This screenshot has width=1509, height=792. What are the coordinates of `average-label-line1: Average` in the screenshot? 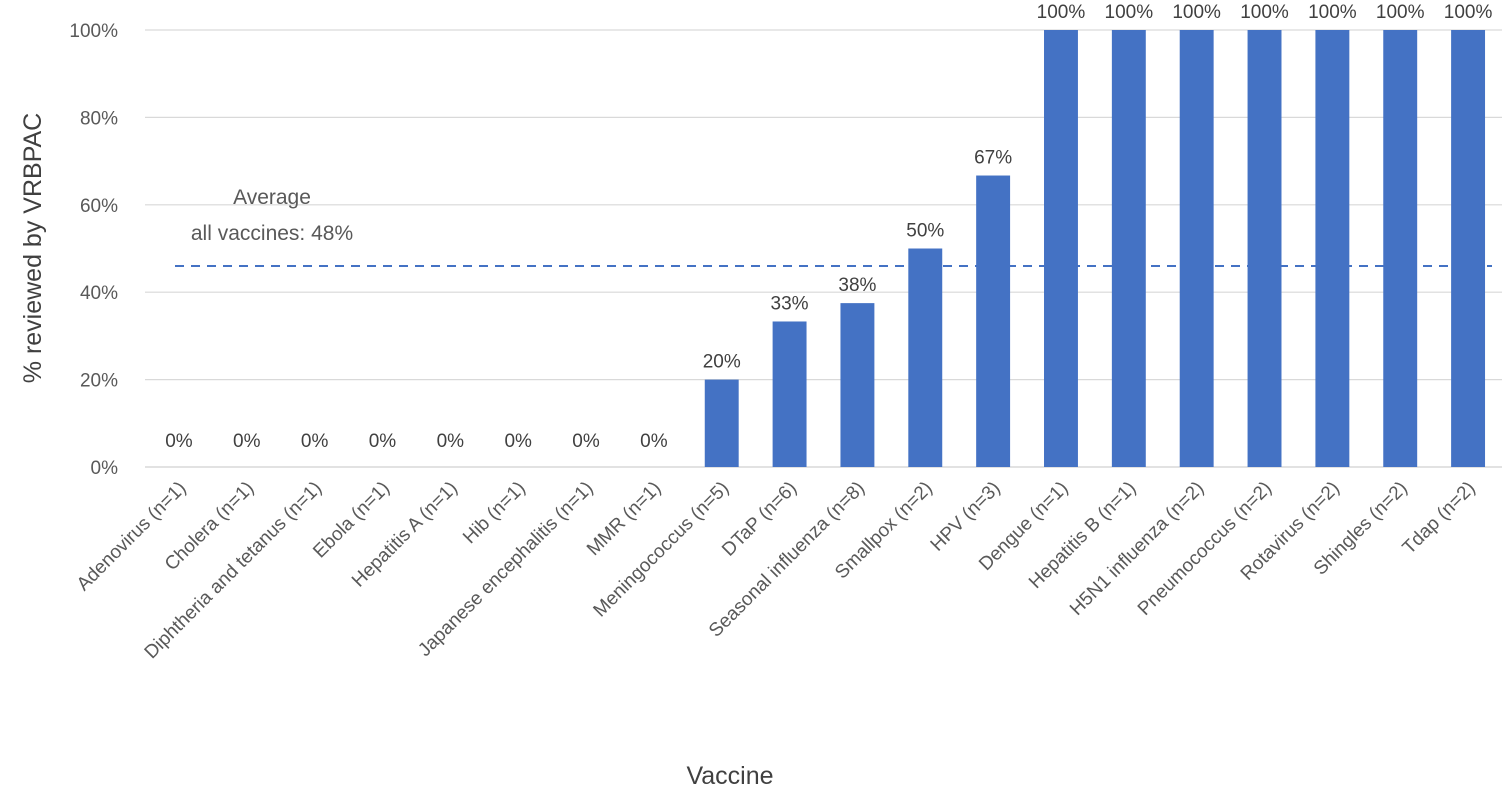 It's located at (272, 197).